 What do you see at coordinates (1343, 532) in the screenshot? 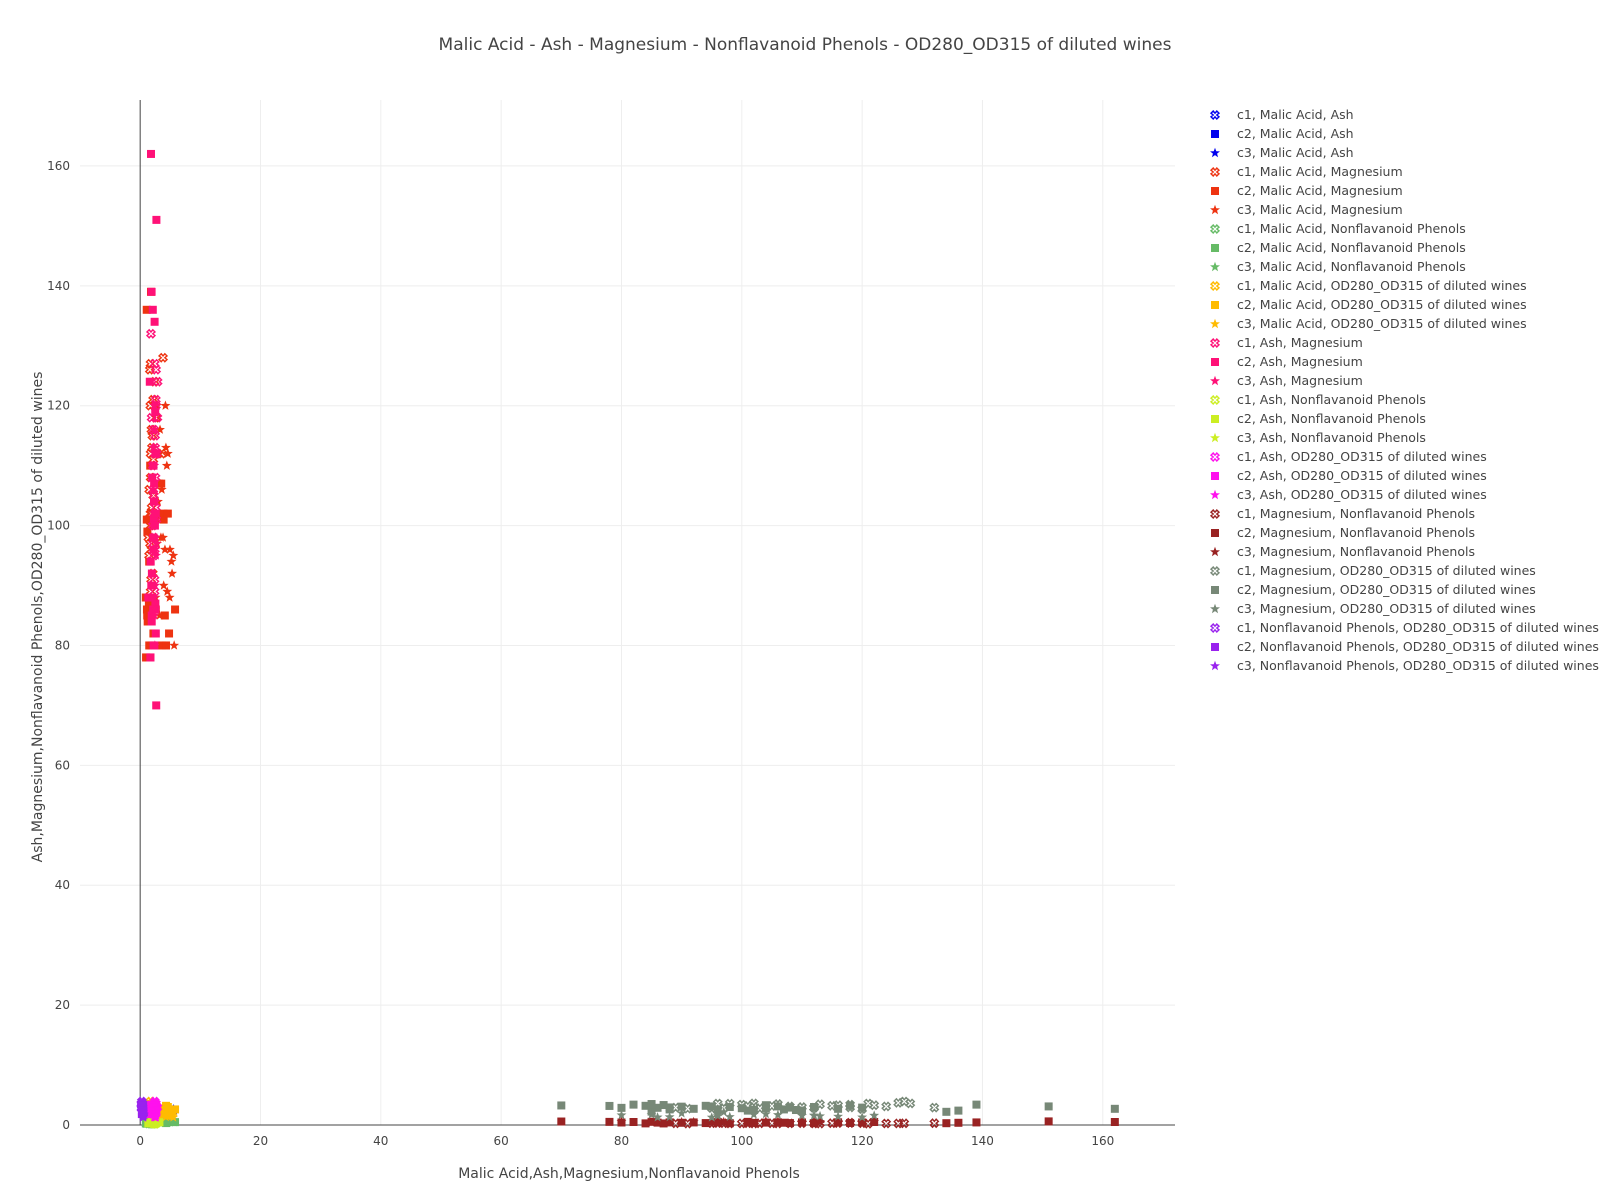
I see `legend-item: c2, Magnesium, Nonflavanoid Phenols` at bounding box center [1343, 532].